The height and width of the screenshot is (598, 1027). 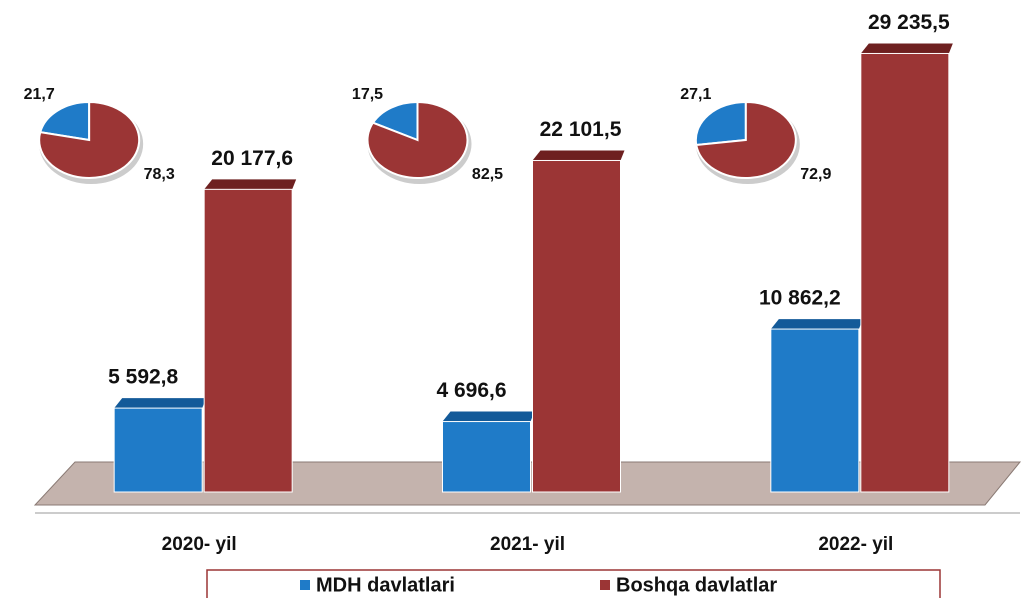 I want to click on pie-label: 72,9, so click(x=815, y=174).